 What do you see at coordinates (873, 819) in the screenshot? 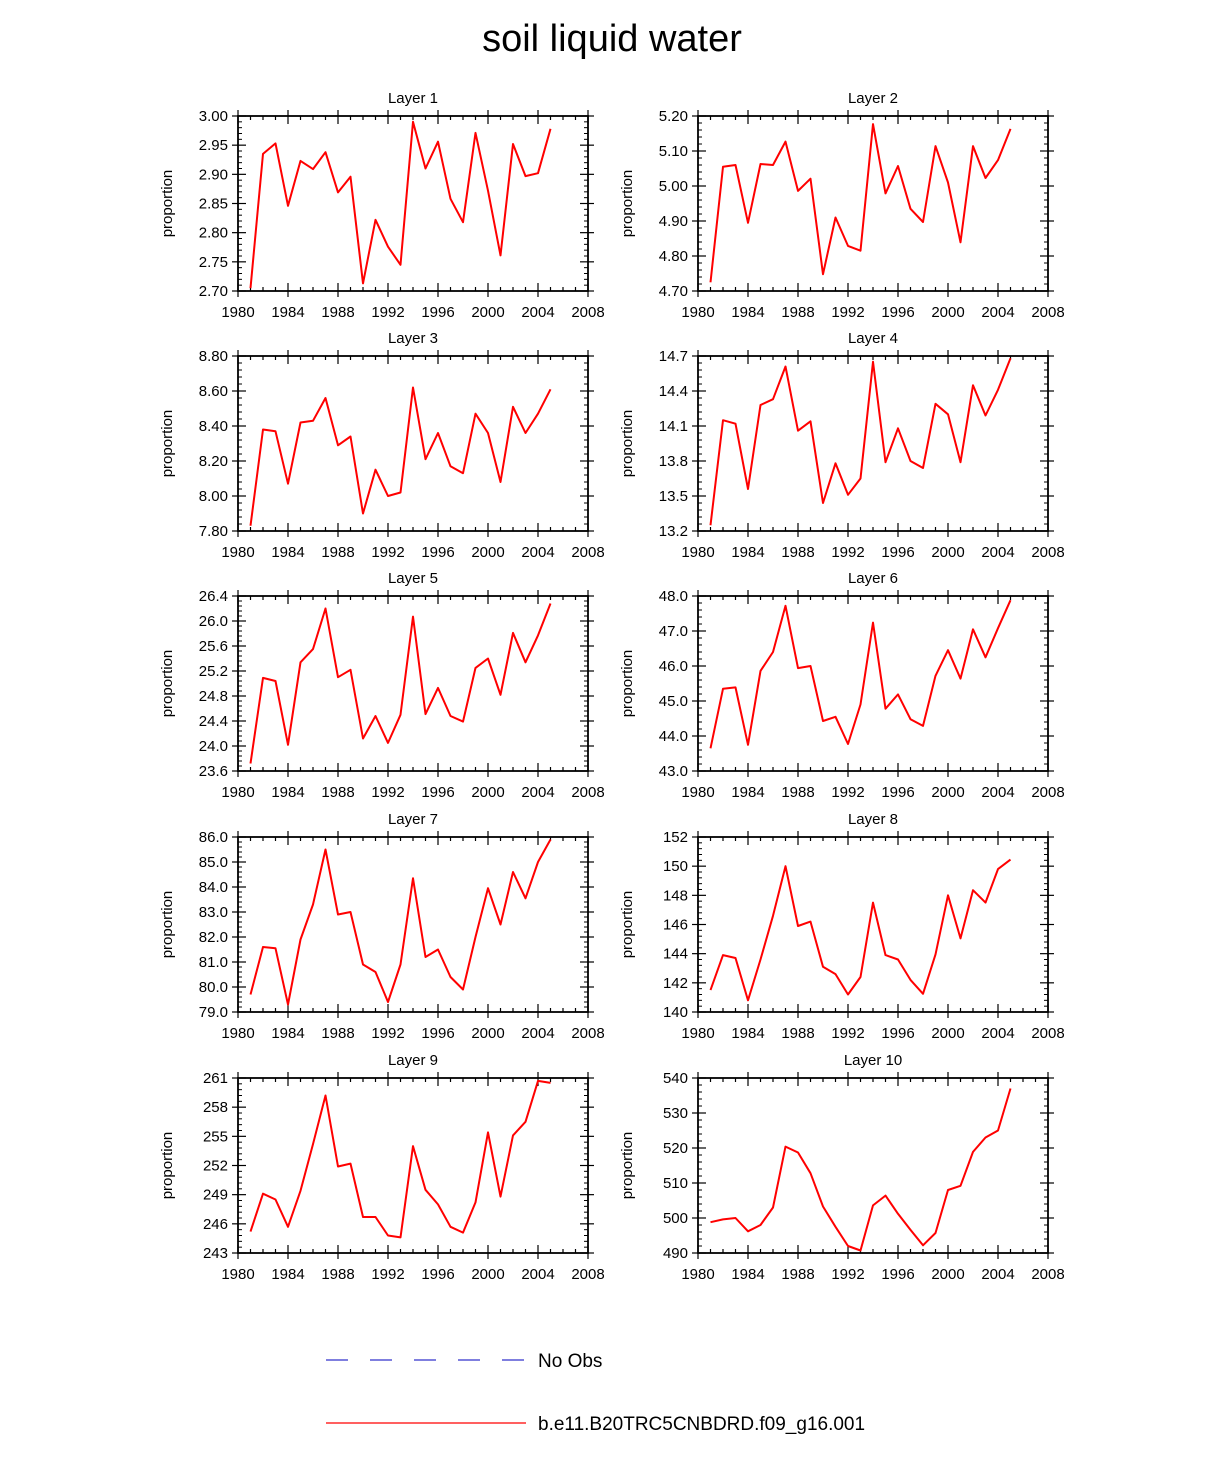
I see `panel-title: Layer 8` at bounding box center [873, 819].